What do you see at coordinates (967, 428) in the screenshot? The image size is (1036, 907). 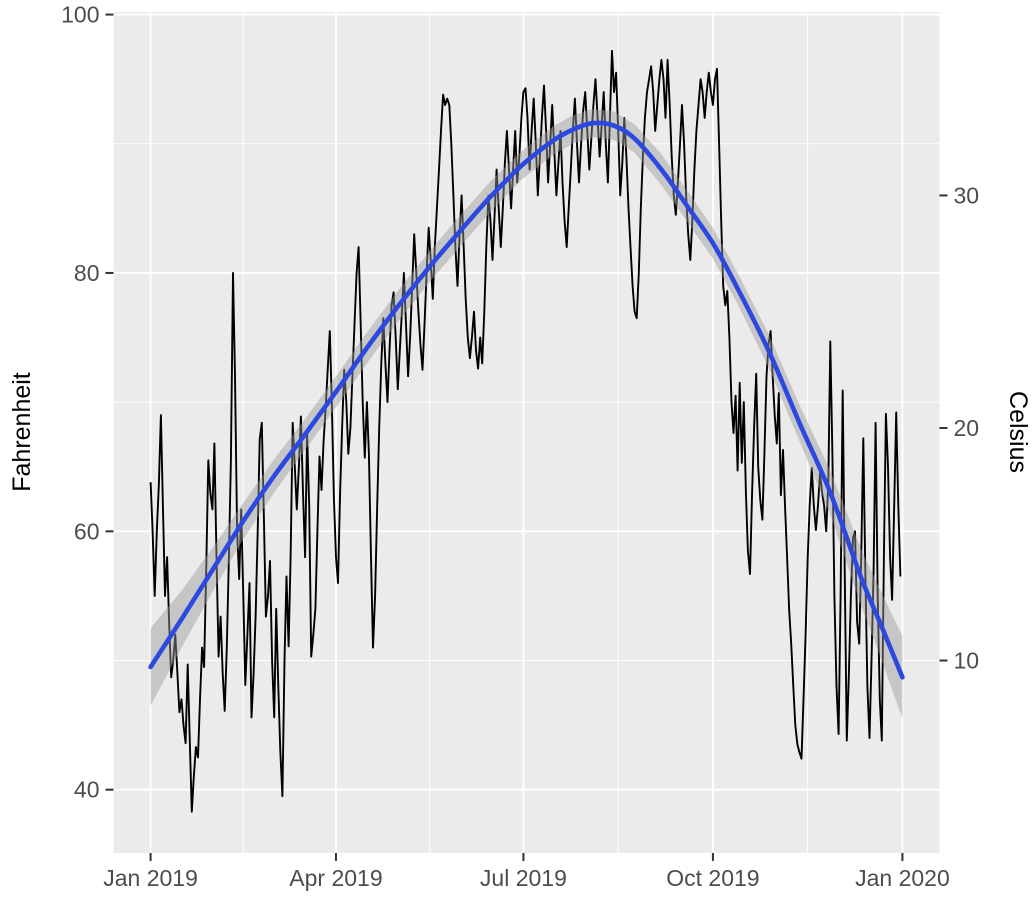 I see `y-right-tick-label: 20` at bounding box center [967, 428].